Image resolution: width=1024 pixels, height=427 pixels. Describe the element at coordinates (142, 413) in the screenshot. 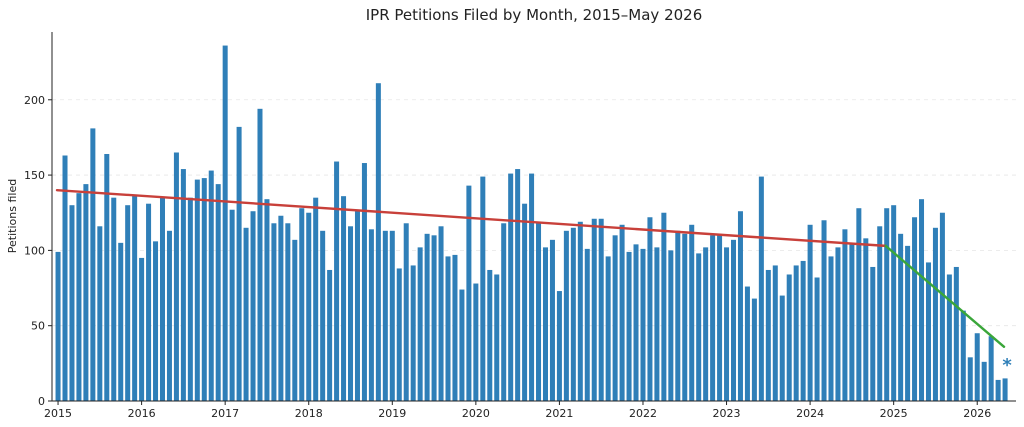

I see `x-tick-label: 2016` at that location.